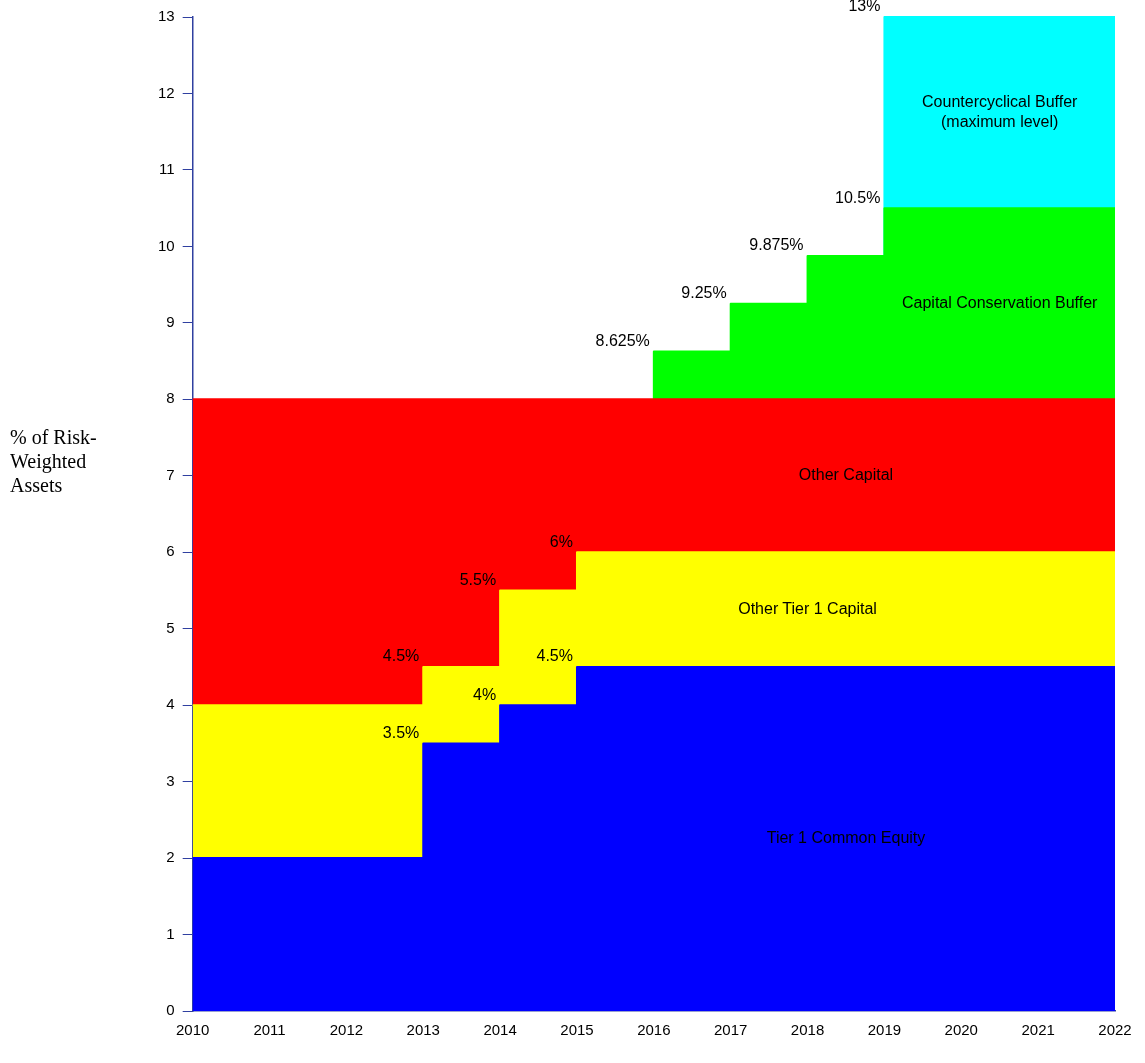 The height and width of the screenshot is (1063, 1145). What do you see at coordinates (346, 1030) in the screenshot?
I see `x-tick-label: 2012` at bounding box center [346, 1030].